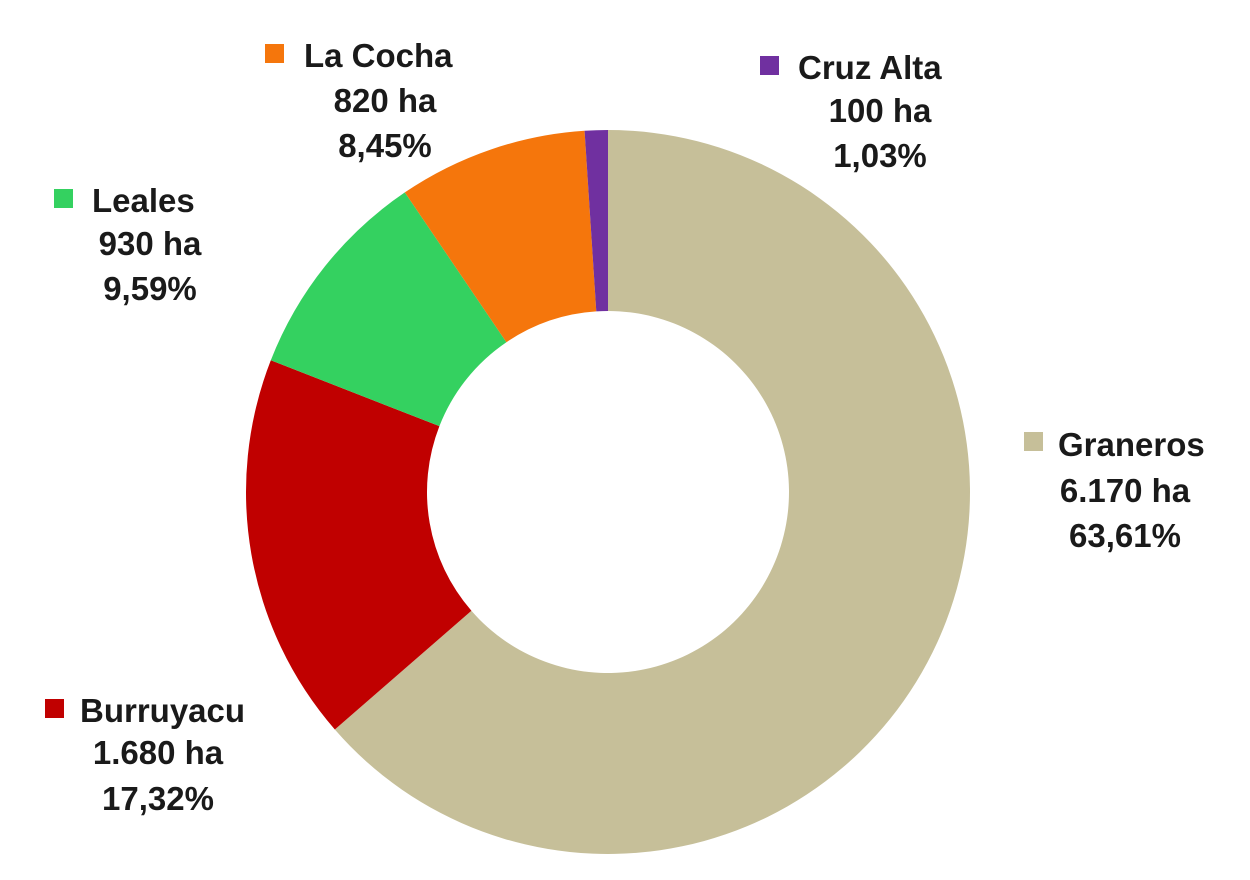 The width and height of the screenshot is (1250, 880). What do you see at coordinates (870, 67) in the screenshot?
I see `slice-name-cruz-alta: Cruz Alta` at bounding box center [870, 67].